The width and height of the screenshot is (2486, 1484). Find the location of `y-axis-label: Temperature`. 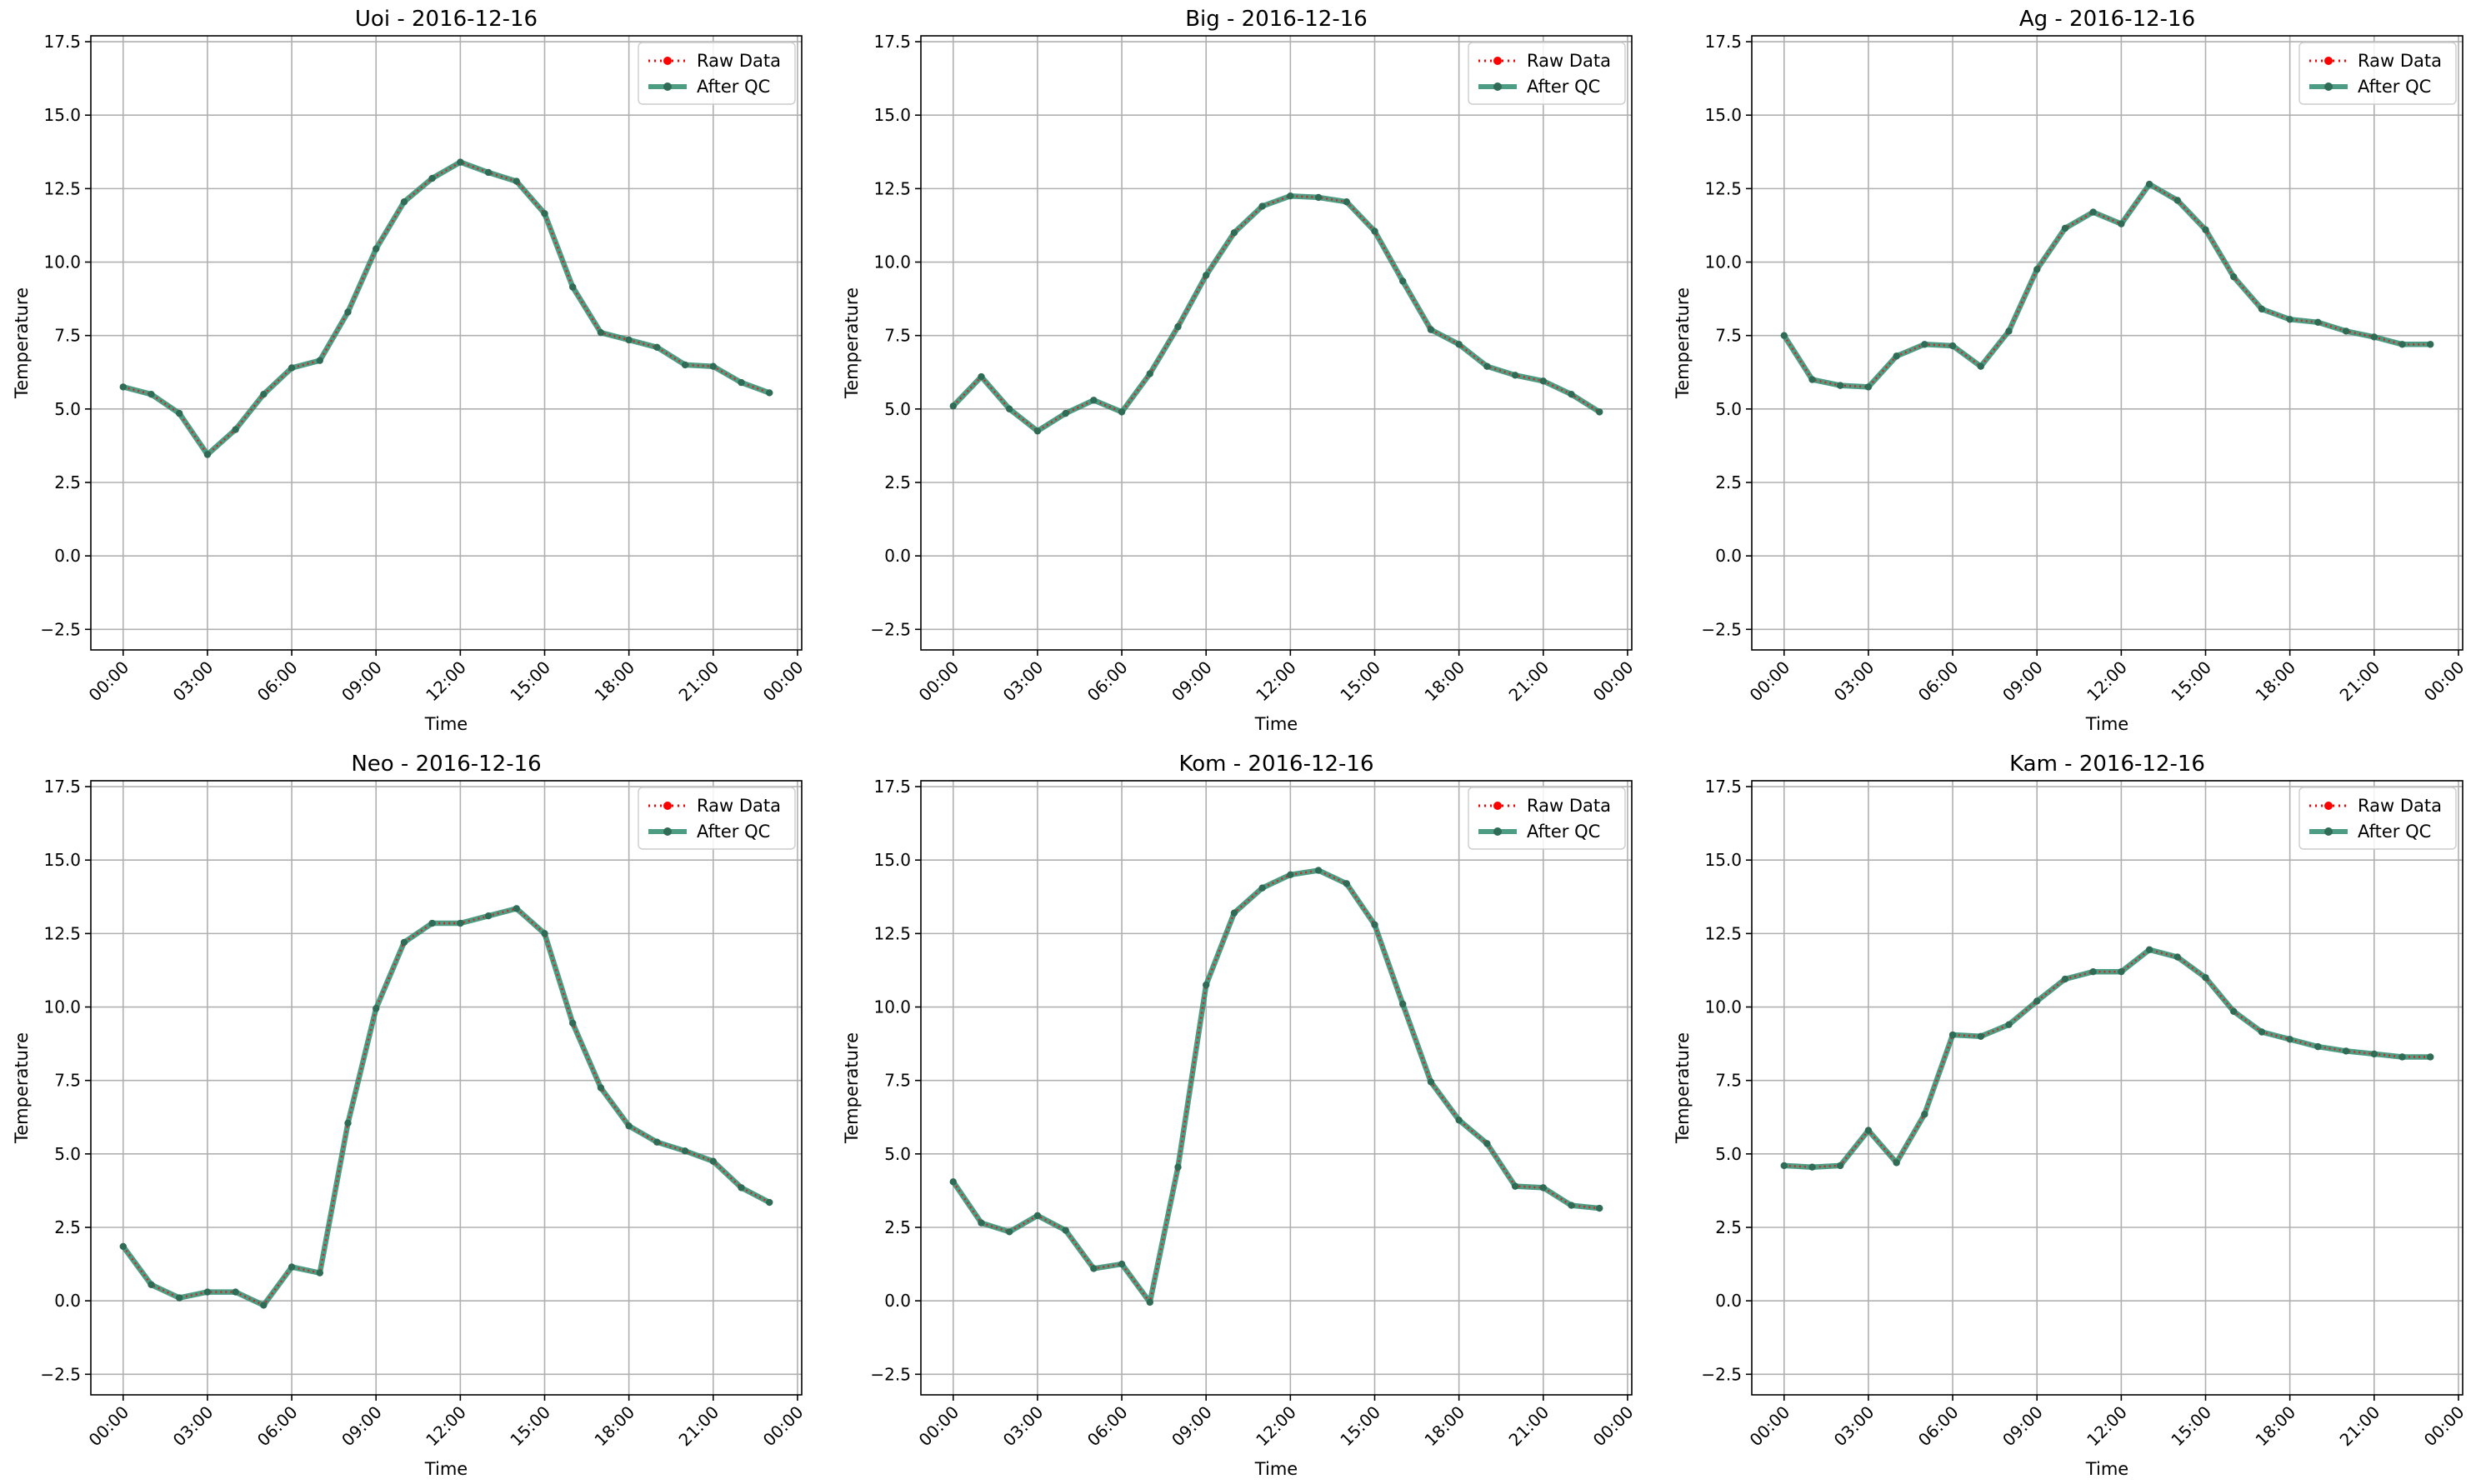

y-axis-label: Temperature is located at coordinates (852, 343).